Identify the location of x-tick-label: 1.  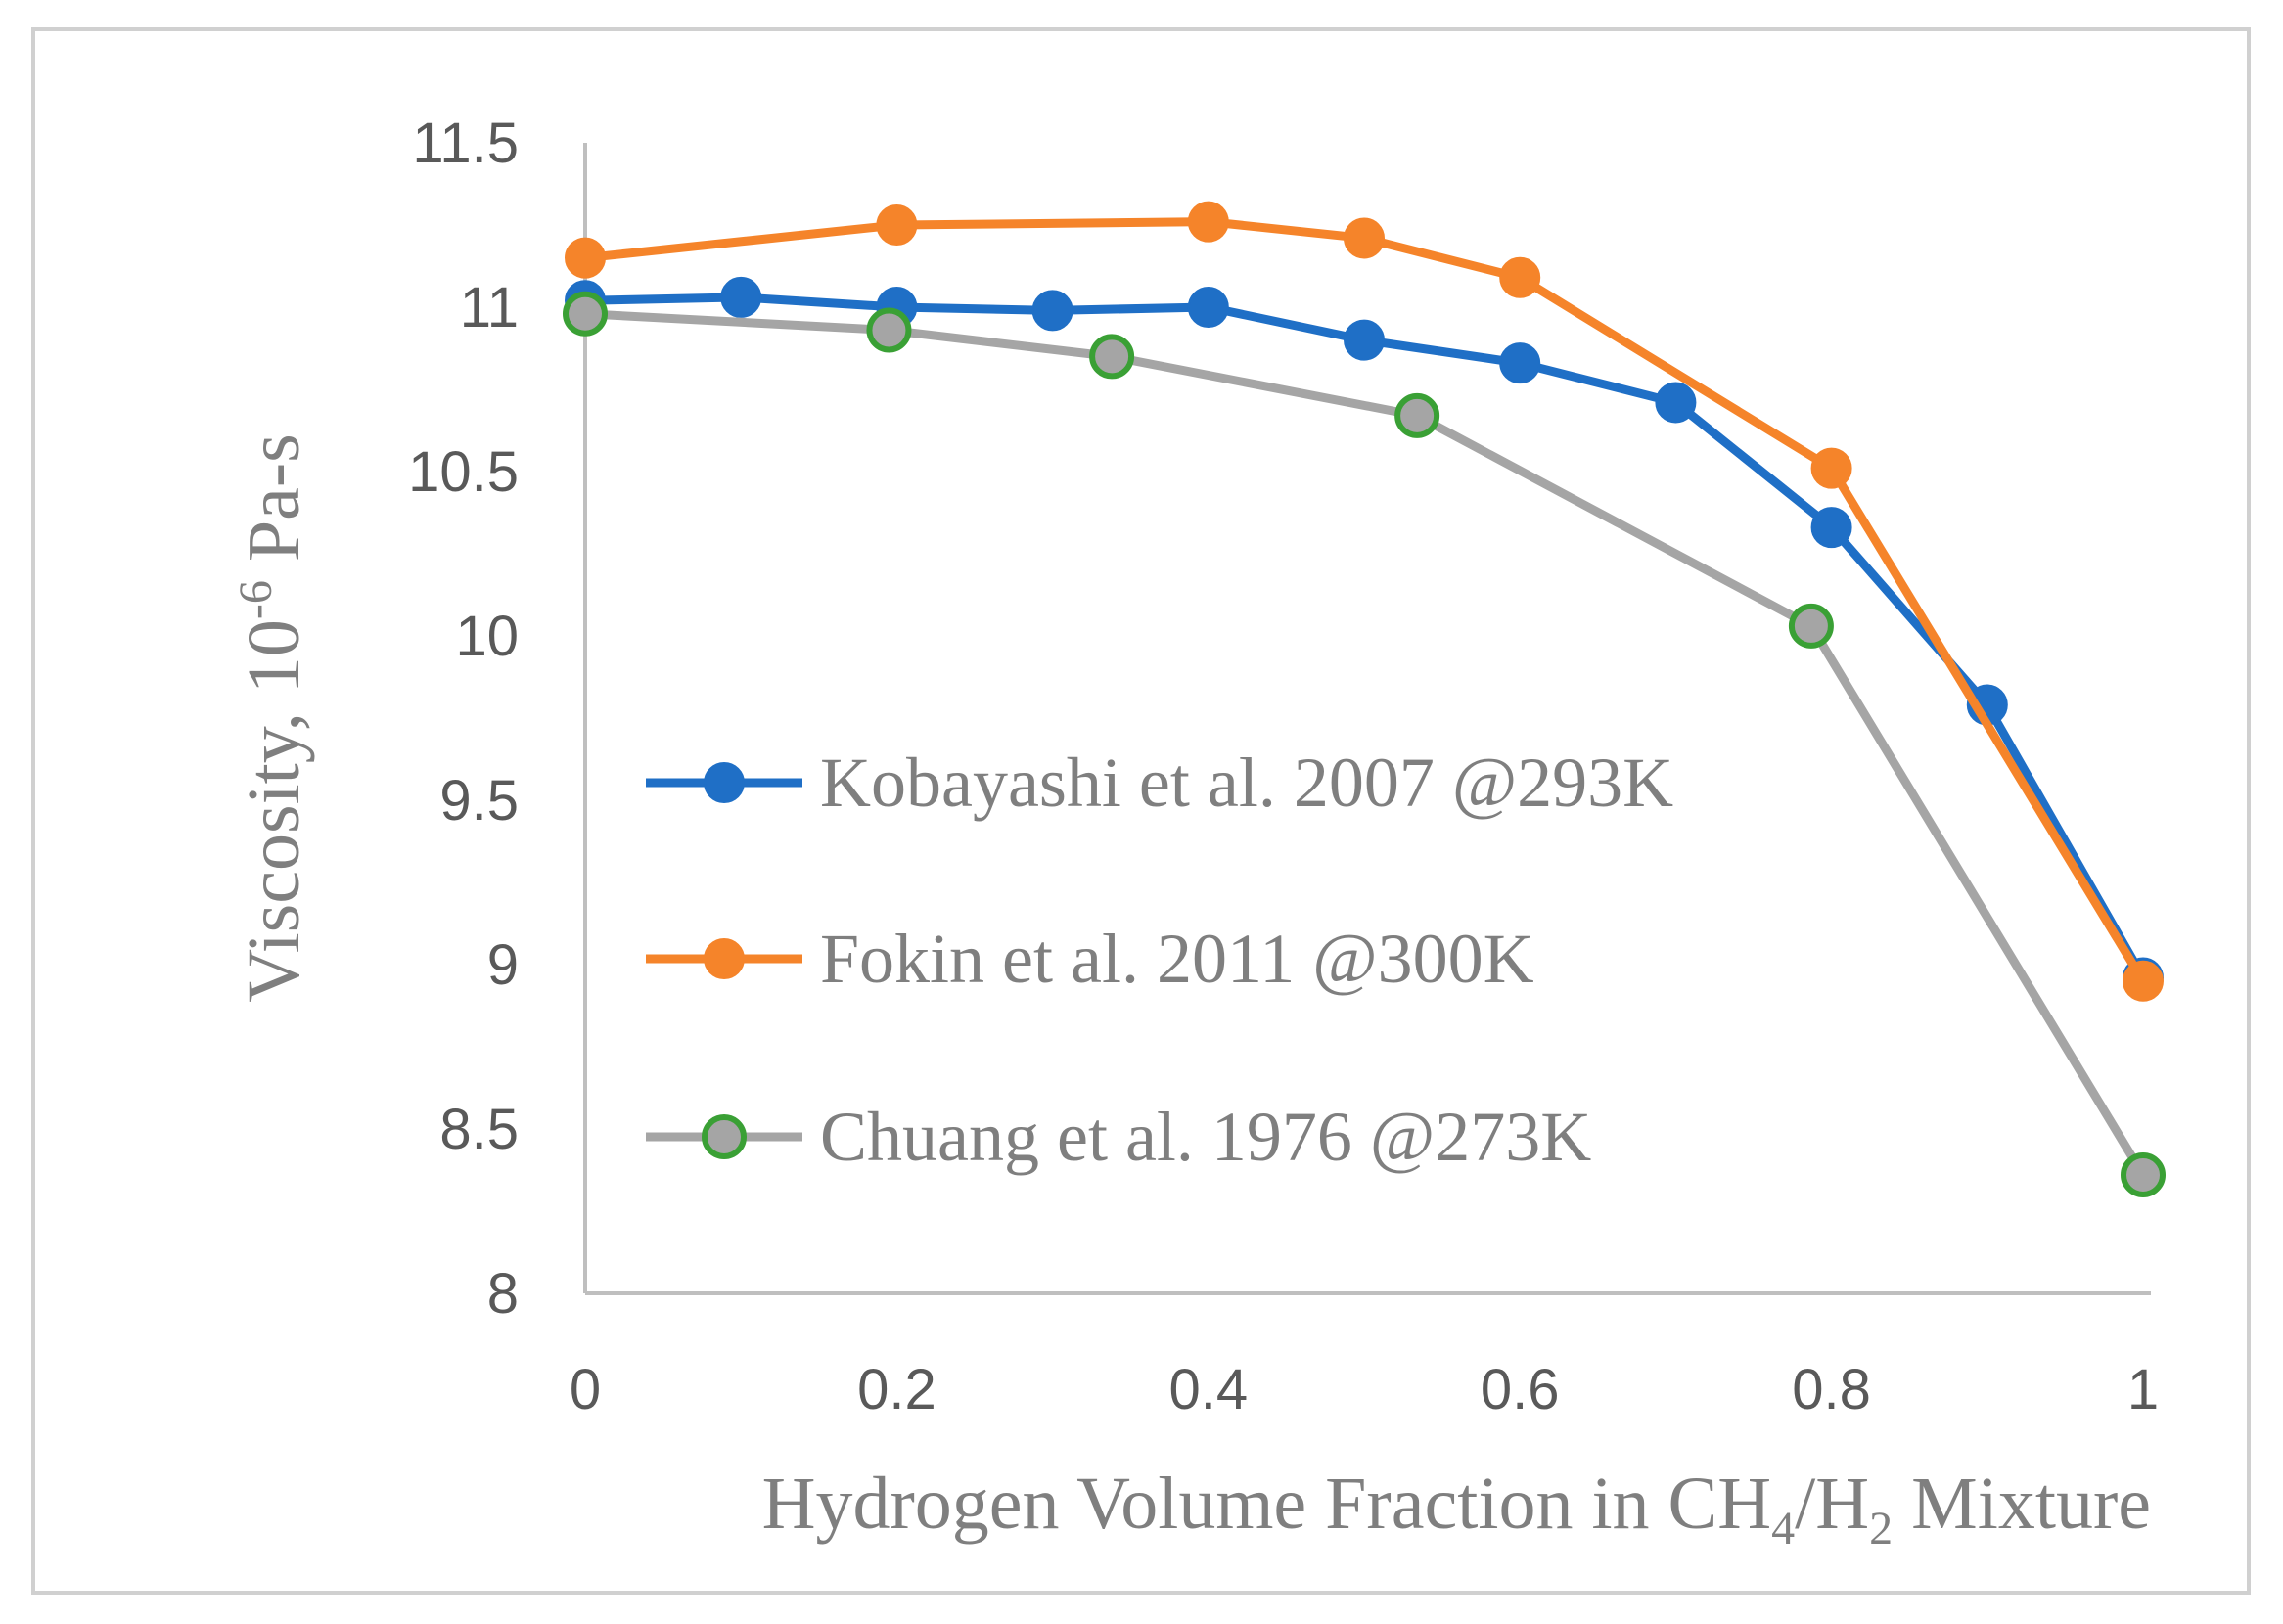
(2143, 1390).